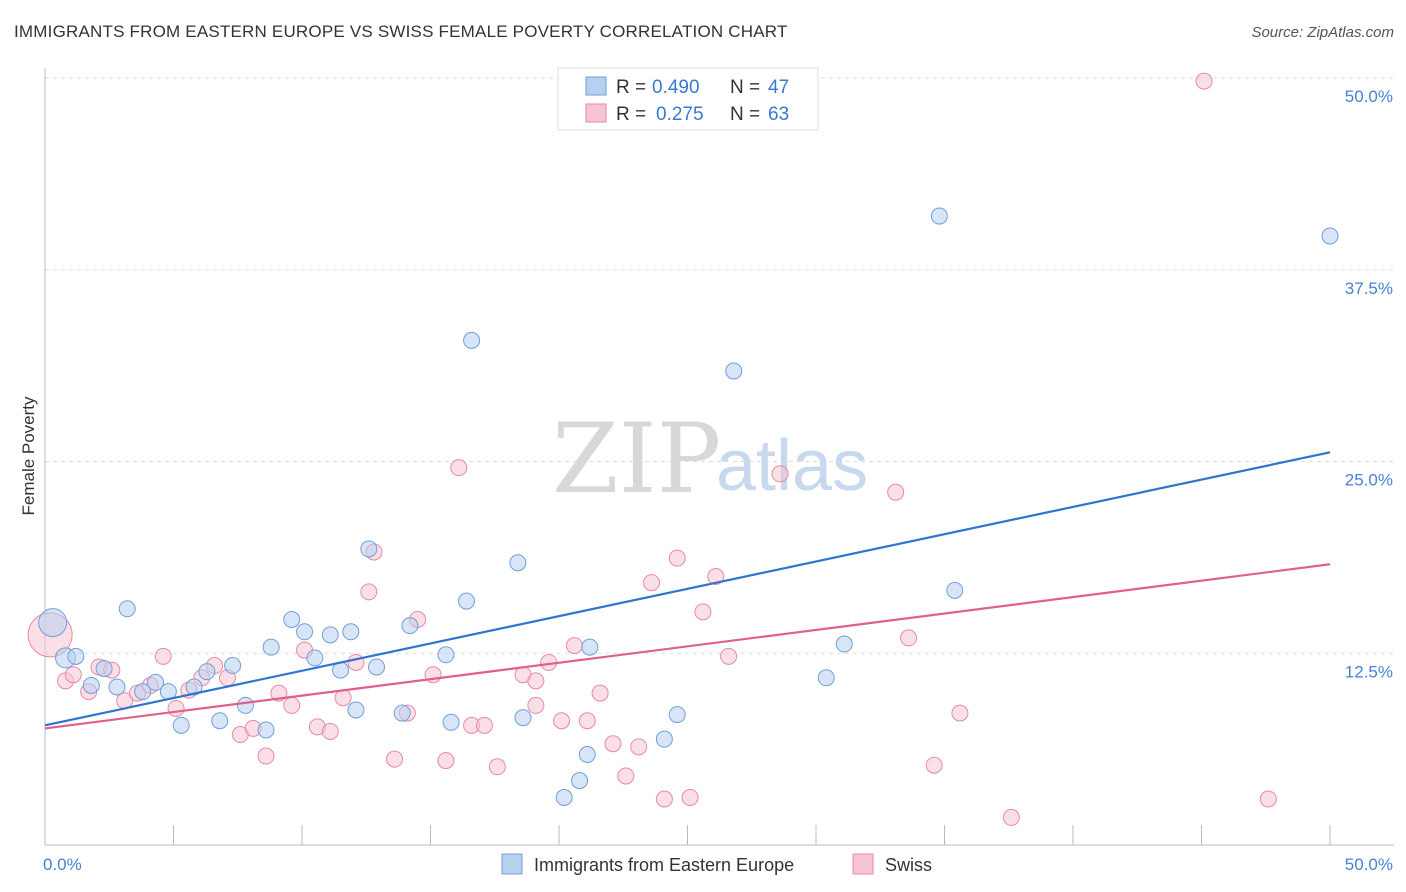 The image size is (1406, 892). I want to click on y-tick-label: 25.0%, so click(1369, 480).